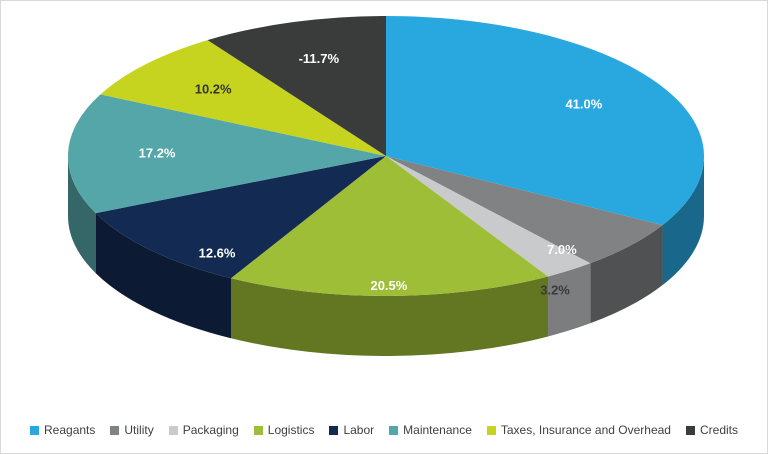 The image size is (768, 454). Describe the element at coordinates (291, 430) in the screenshot. I see `legend-label: Logistics` at that location.